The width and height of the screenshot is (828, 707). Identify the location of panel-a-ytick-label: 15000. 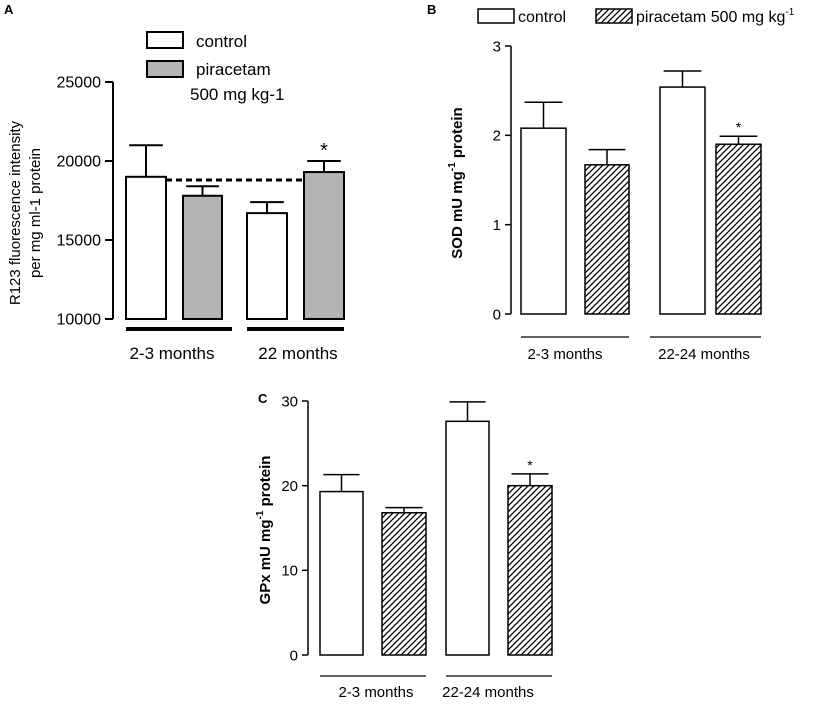
(79, 241).